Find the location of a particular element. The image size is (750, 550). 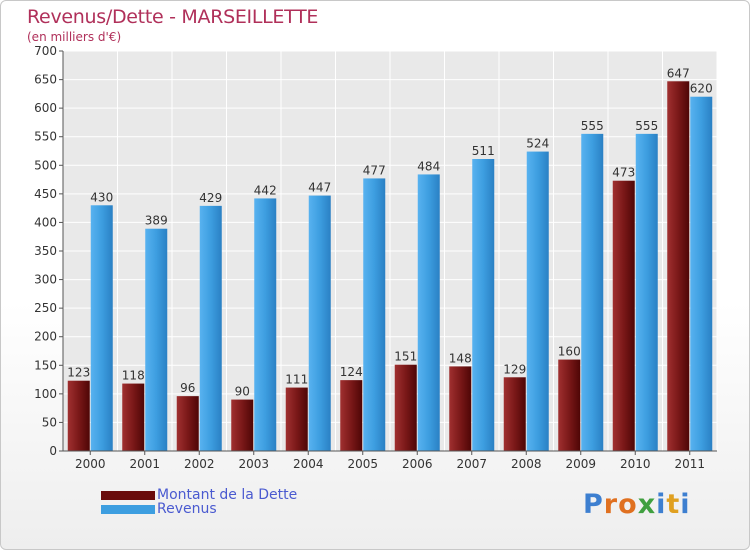

data-label-revenus: 429 is located at coordinates (210, 198).